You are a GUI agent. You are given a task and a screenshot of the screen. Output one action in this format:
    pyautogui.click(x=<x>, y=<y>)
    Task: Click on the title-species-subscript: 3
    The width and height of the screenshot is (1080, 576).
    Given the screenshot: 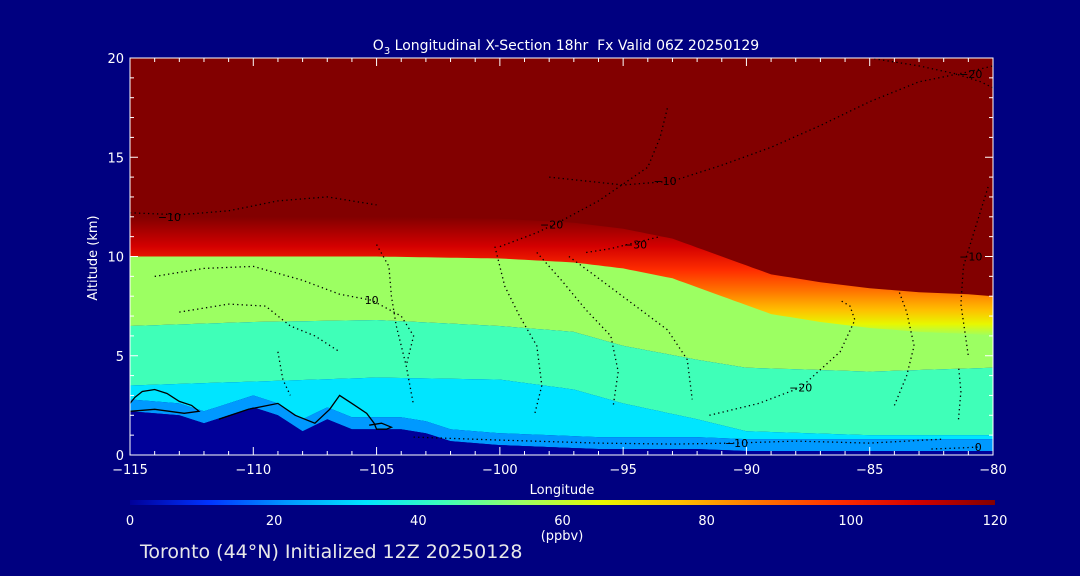 What is the action you would take?
    pyautogui.click(x=387, y=51)
    